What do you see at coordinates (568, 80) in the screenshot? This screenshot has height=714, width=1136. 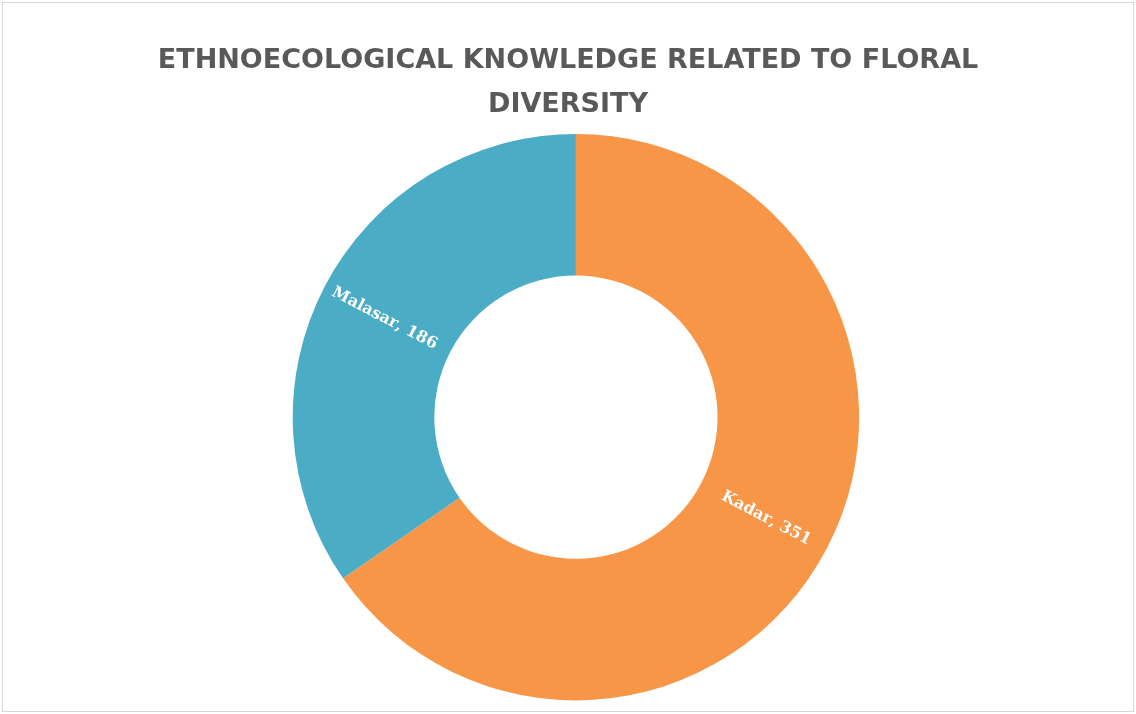 I see `chart-title: ETHNOECOLOGICAL KNOWLEDGE RELATED TO FLORAL DIVERSITY` at bounding box center [568, 80].